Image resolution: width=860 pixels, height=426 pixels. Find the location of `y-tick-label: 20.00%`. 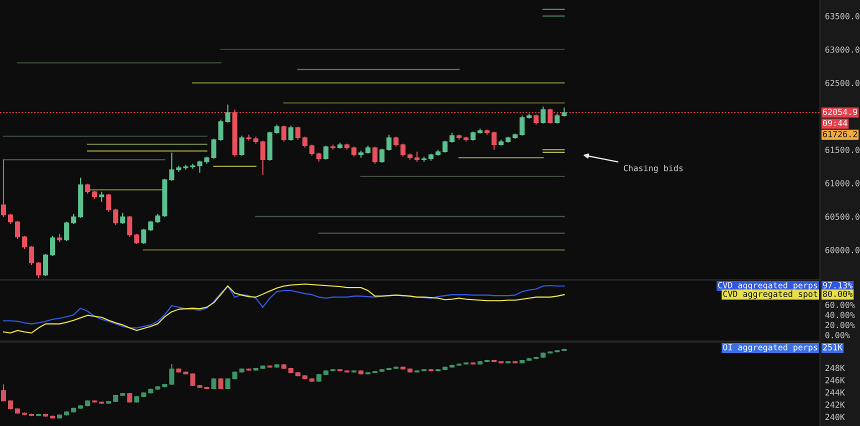

y-tick-label: 20.00% is located at coordinates (840, 325).